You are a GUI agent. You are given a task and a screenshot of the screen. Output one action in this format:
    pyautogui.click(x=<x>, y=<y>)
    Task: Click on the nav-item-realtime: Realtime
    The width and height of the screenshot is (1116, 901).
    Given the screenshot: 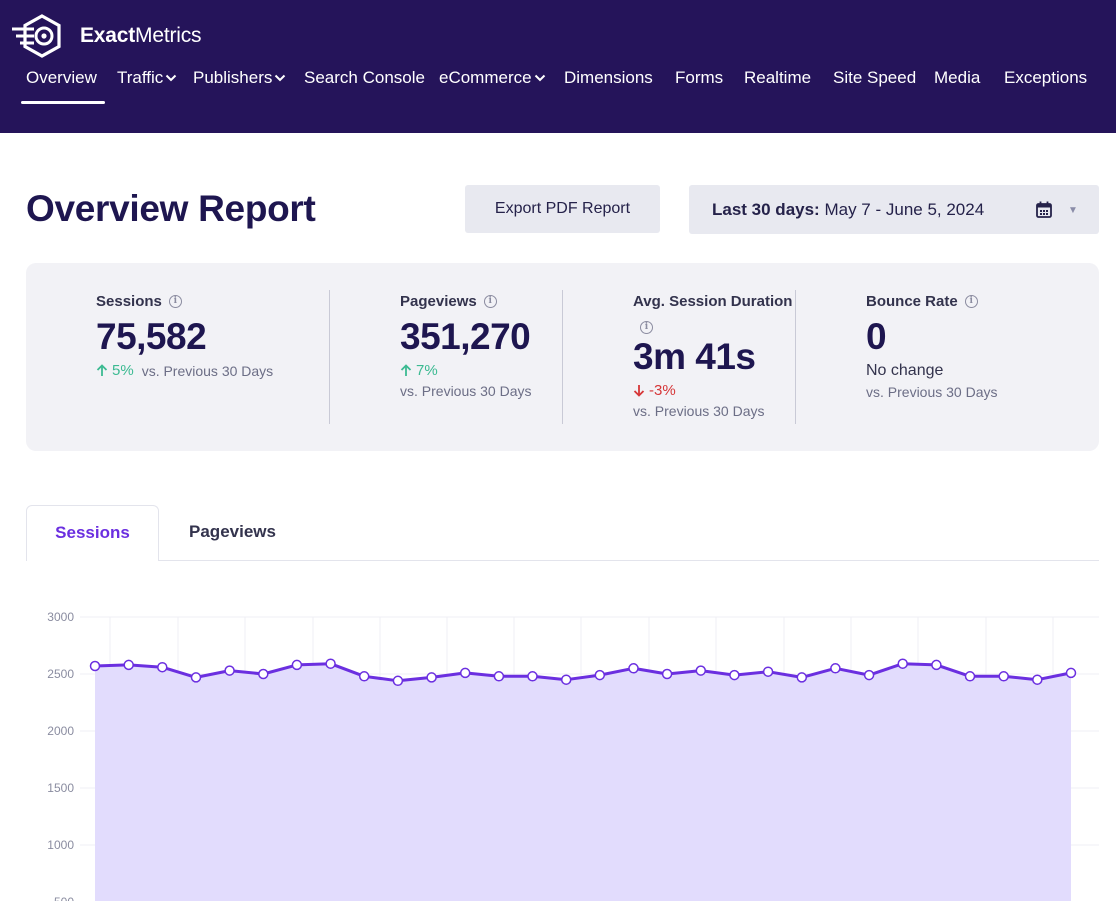 What is the action you would take?
    pyautogui.click(x=778, y=77)
    